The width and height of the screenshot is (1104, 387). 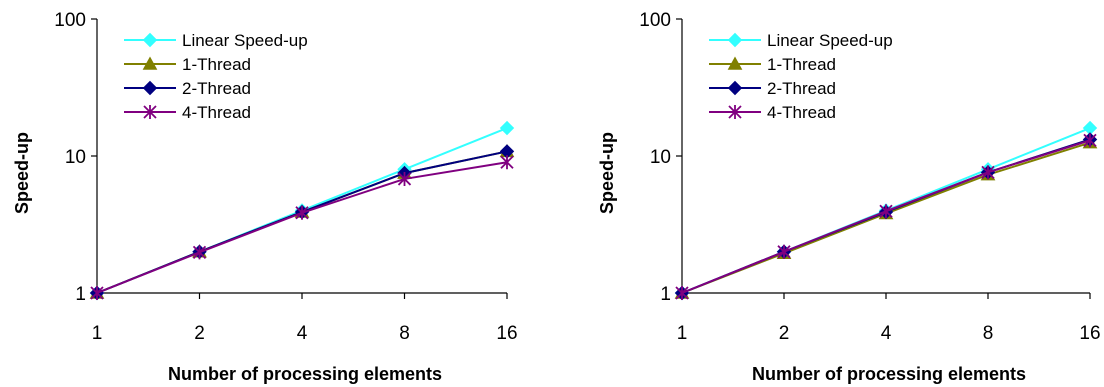 I want to click on series-4-thread, so click(x=302, y=227).